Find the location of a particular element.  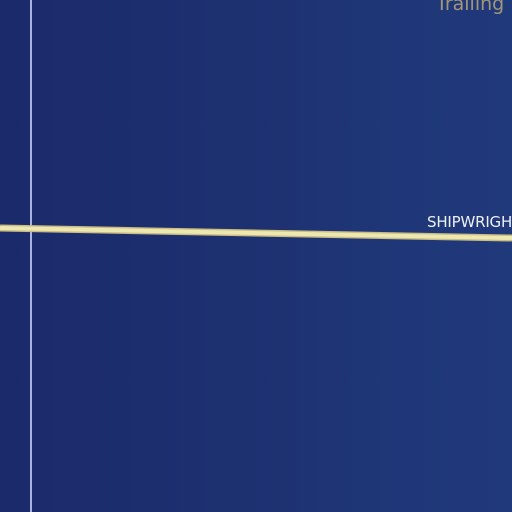

road-label: SHIPWRIGHT is located at coordinates (469, 222).